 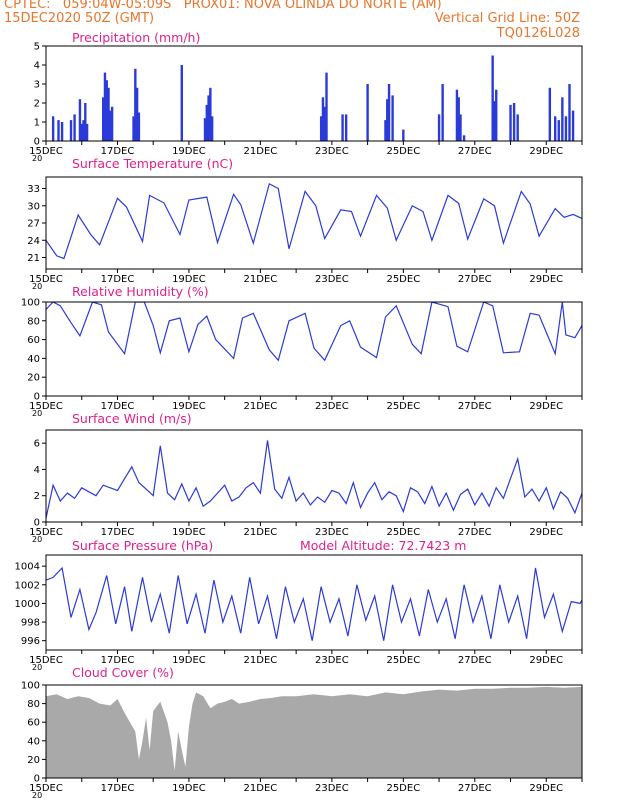 What do you see at coordinates (37, 470) in the screenshot?
I see `y-tick-label: 4` at bounding box center [37, 470].